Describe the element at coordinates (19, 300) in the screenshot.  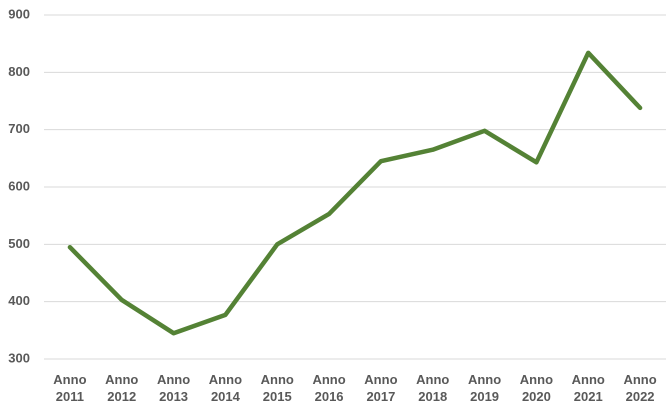
I see `y-tick-label: 400` at that location.